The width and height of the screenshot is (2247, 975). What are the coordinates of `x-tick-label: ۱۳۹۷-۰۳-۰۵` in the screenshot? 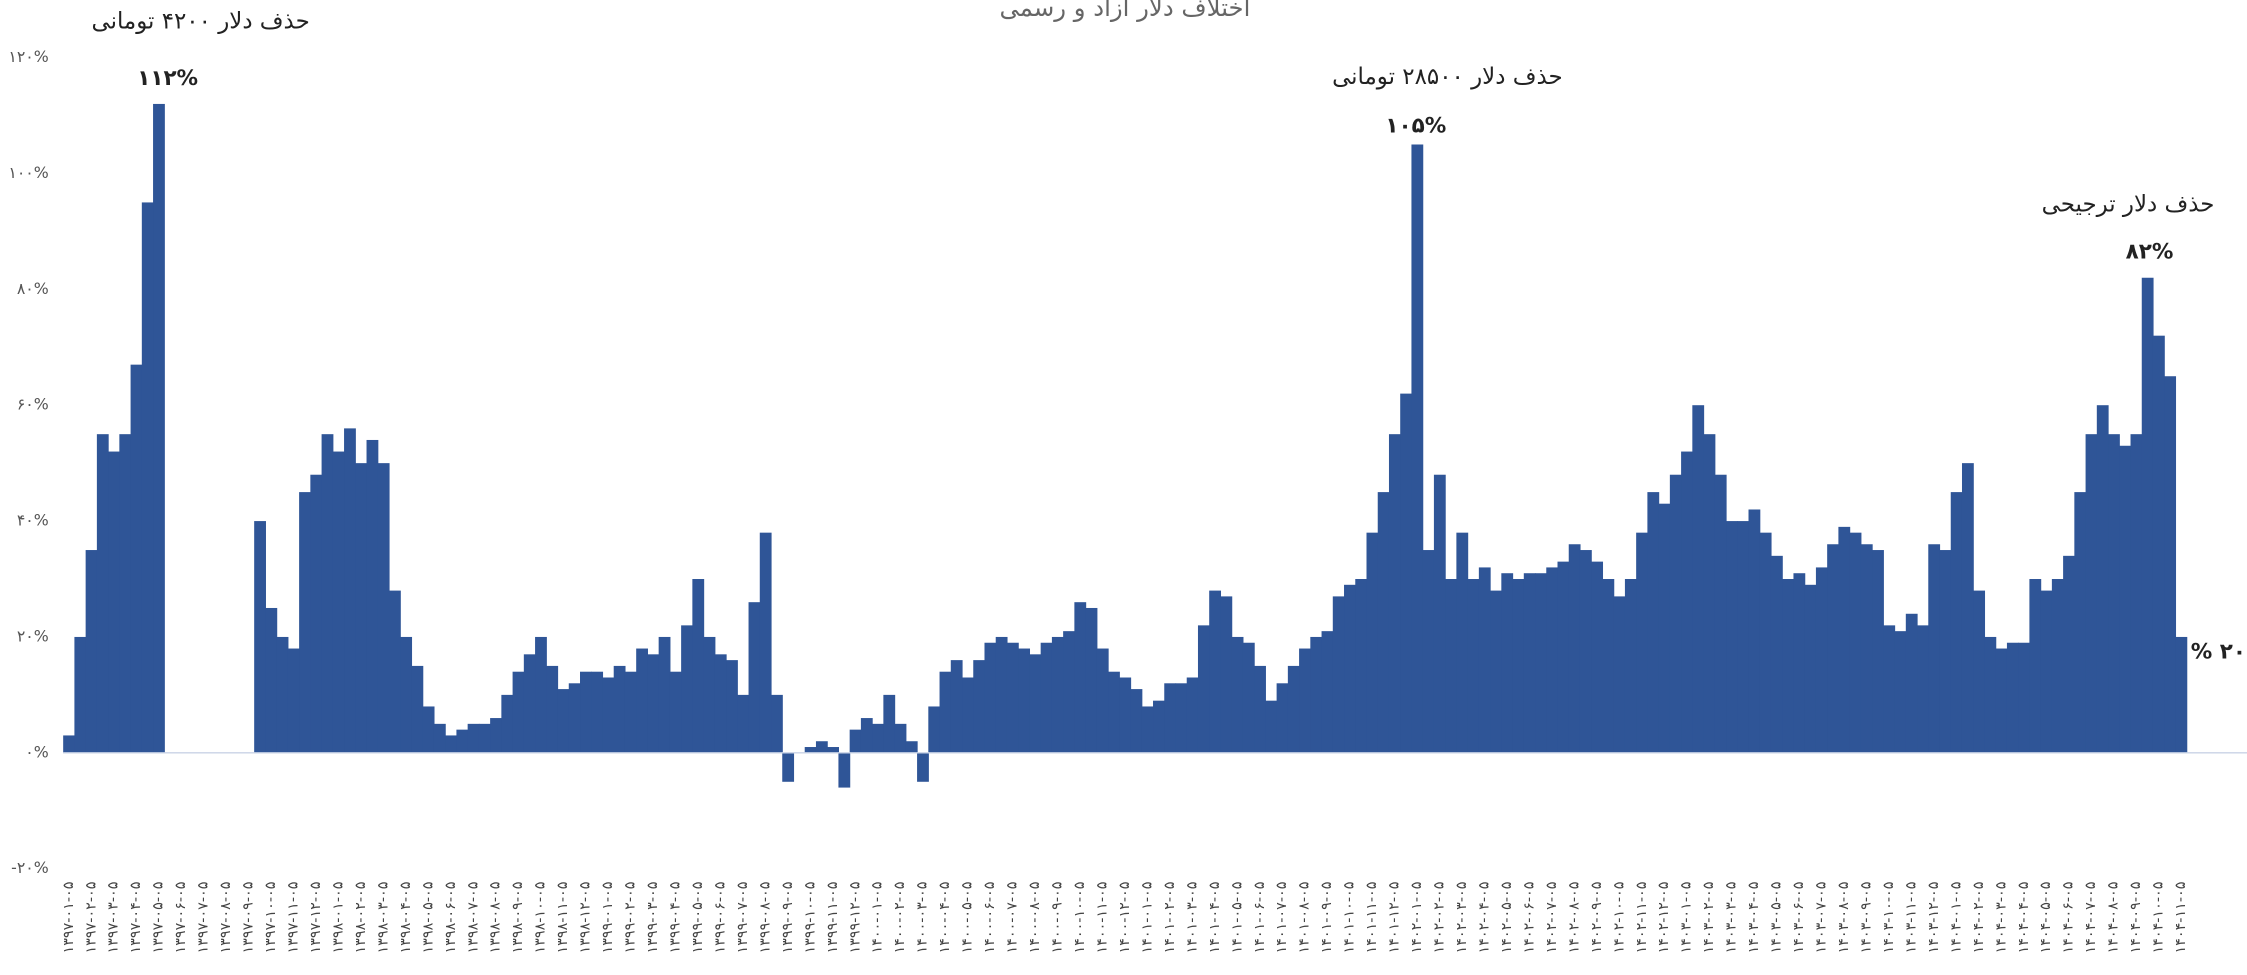 It's located at (114, 918).